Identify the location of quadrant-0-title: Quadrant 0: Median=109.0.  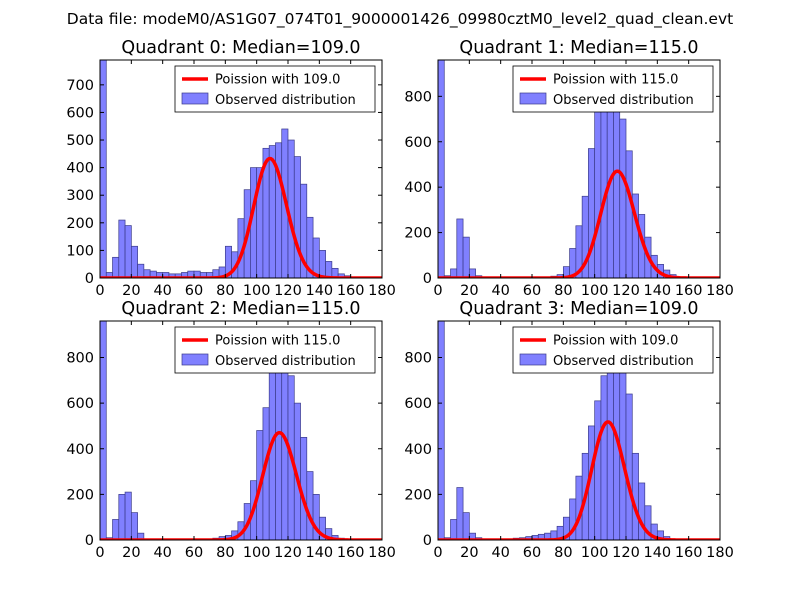
(240, 48).